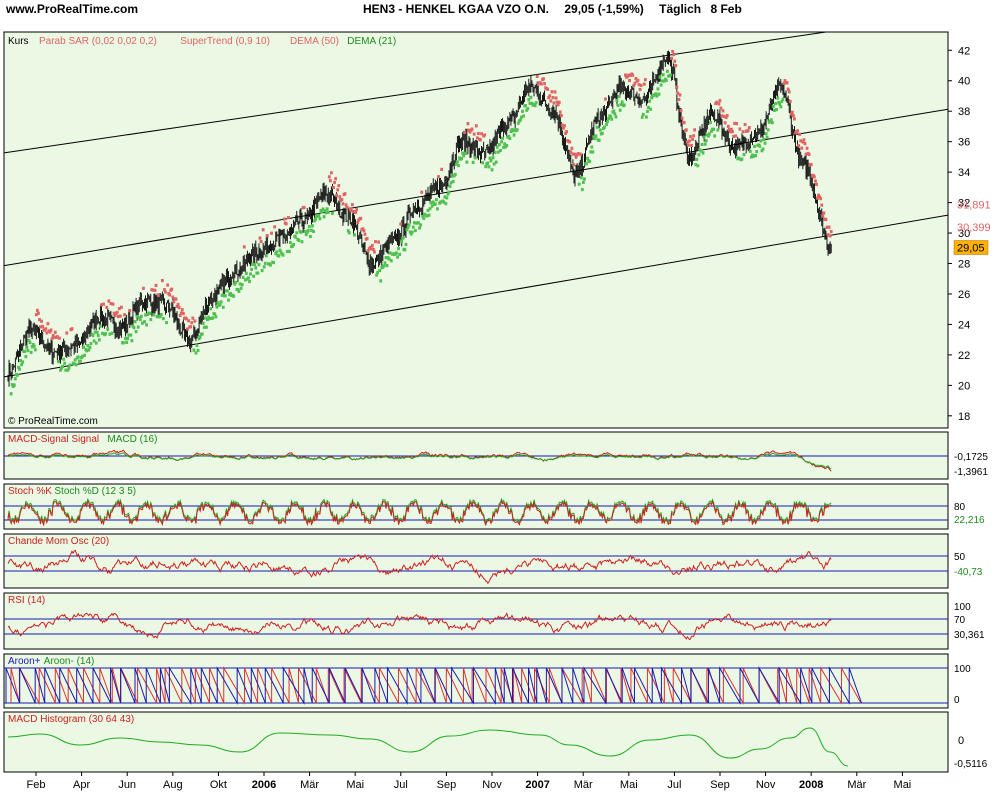  Describe the element at coordinates (401, 785) in the screenshot. I see `x-tick-label: Jul` at that location.